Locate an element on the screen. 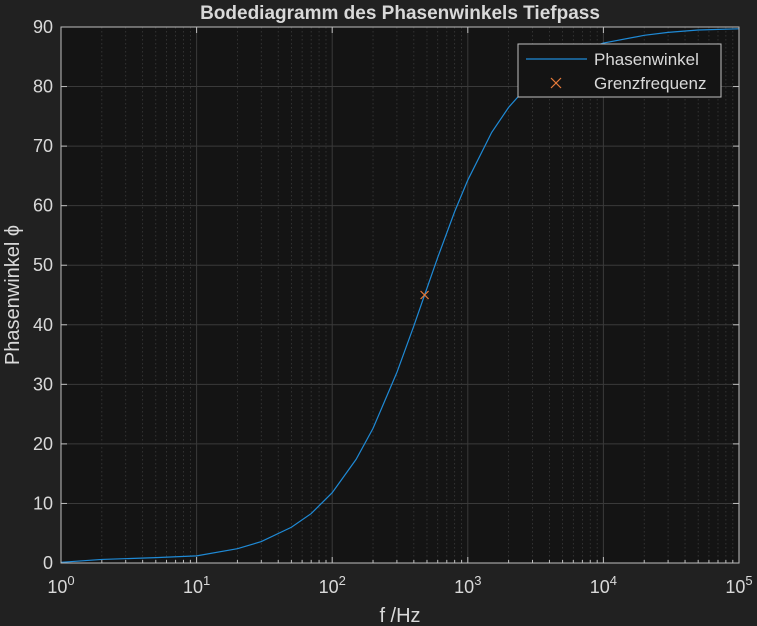 This screenshot has height=626, width=757. y-tick-label: 50 is located at coordinates (43, 265).